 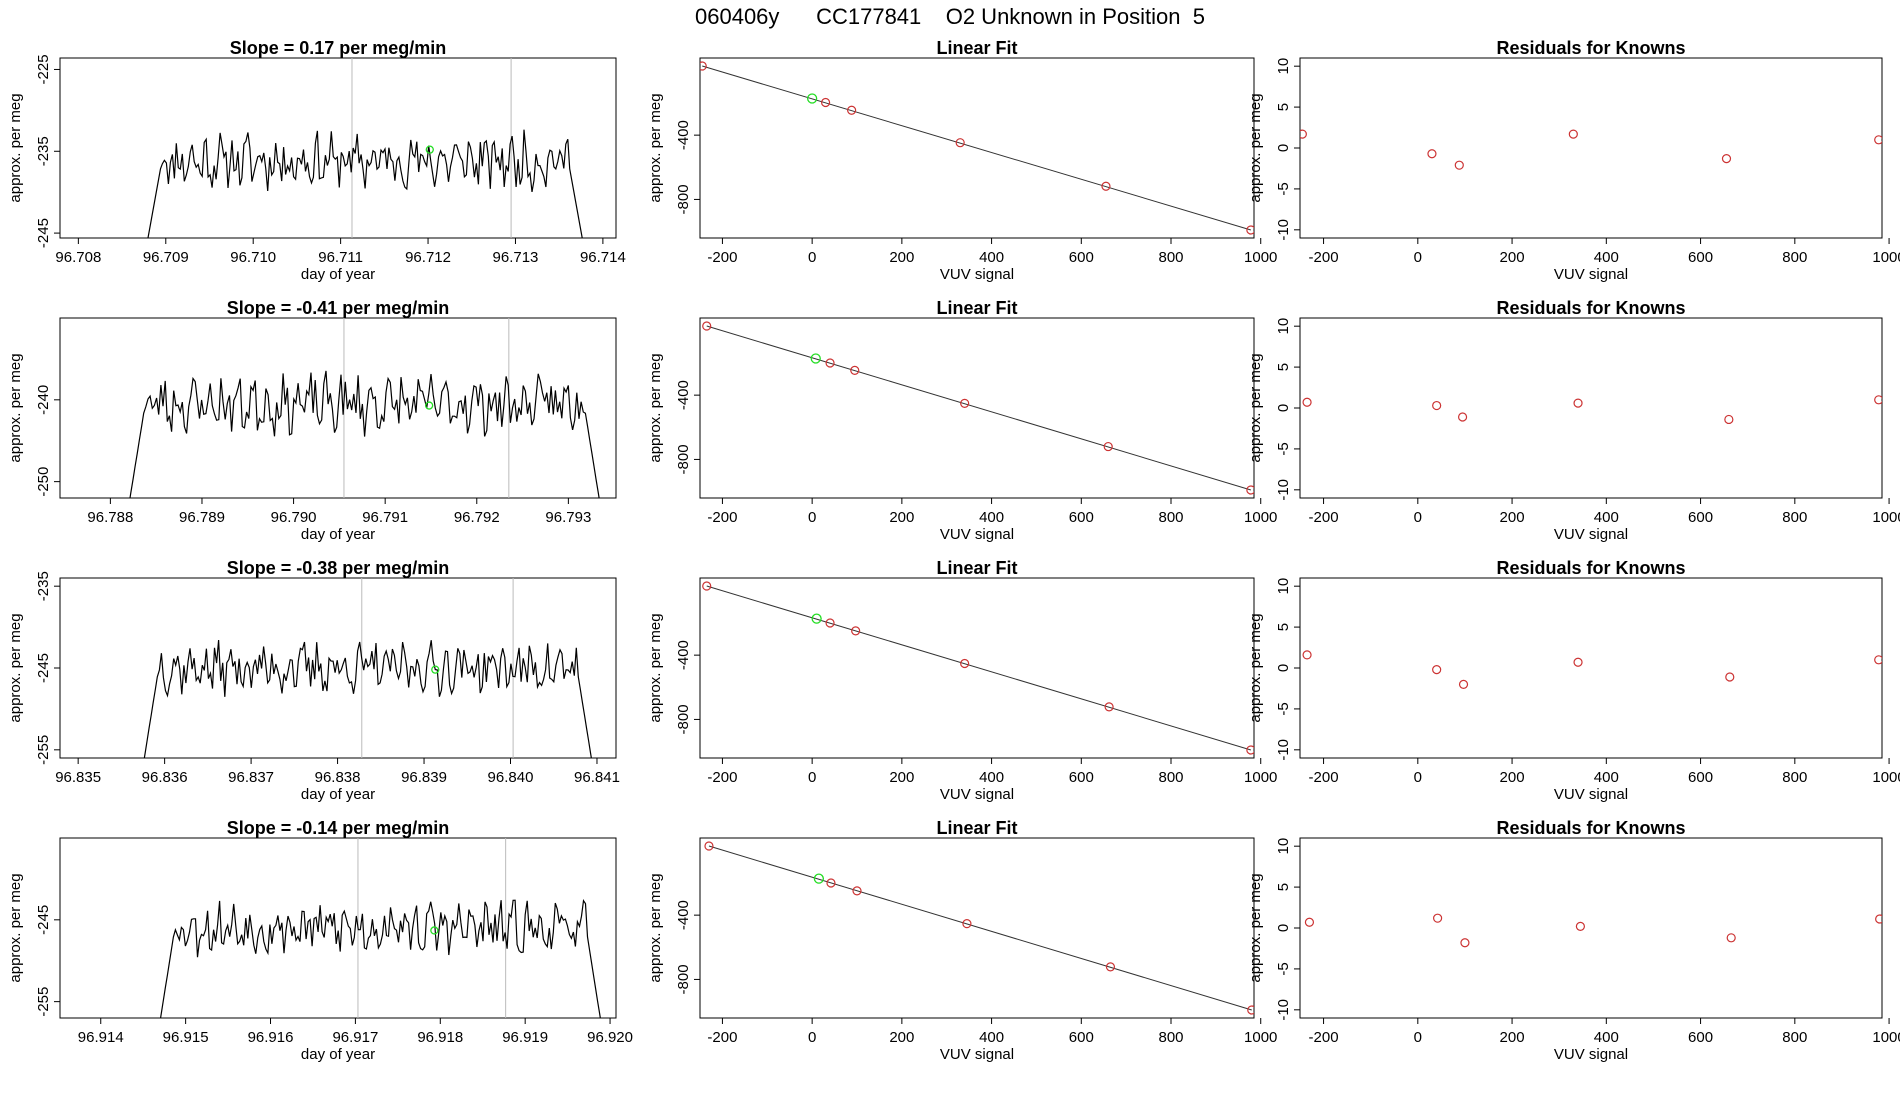 I want to click on fit-line, so click(x=979, y=408).